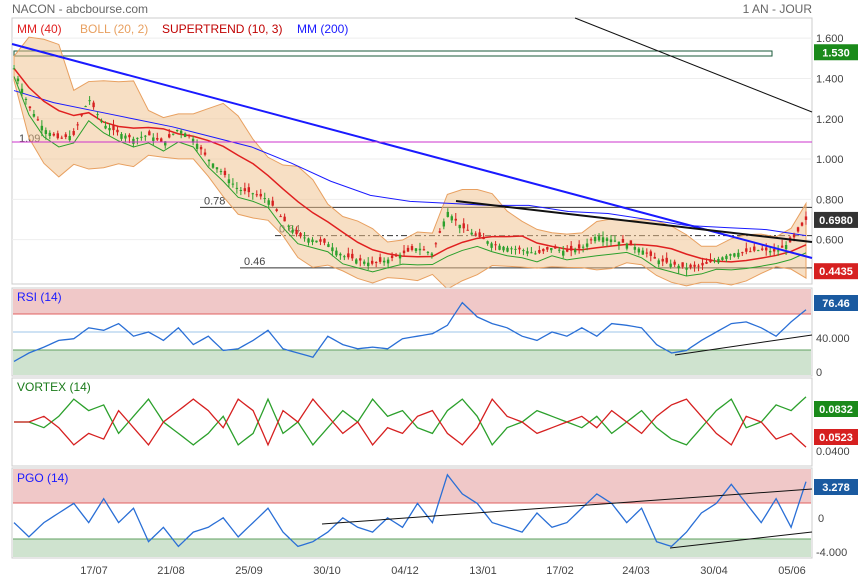 This screenshot has height=580, width=860. I want to click on legend-mm200: MM (200), so click(322, 29).